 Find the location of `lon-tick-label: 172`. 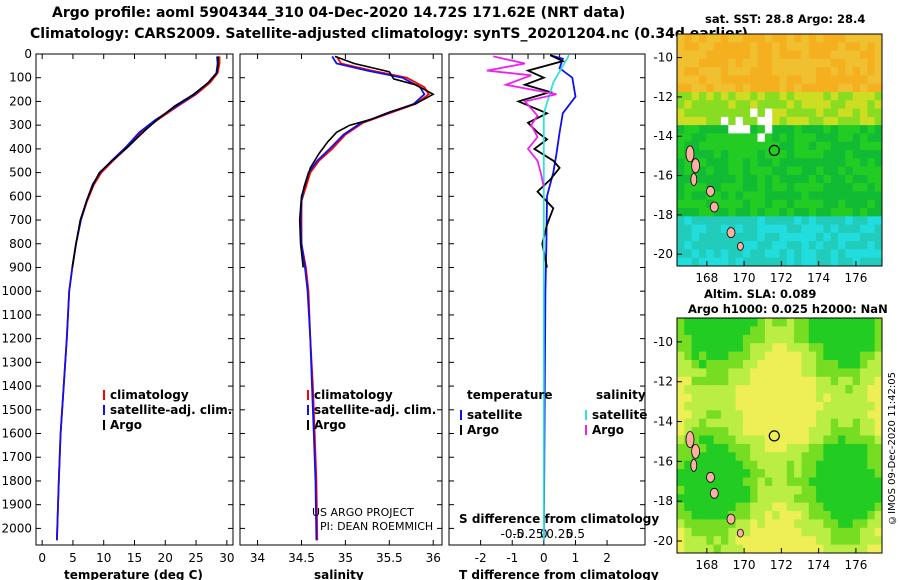

lon-tick-label: 172 is located at coordinates (781, 565).